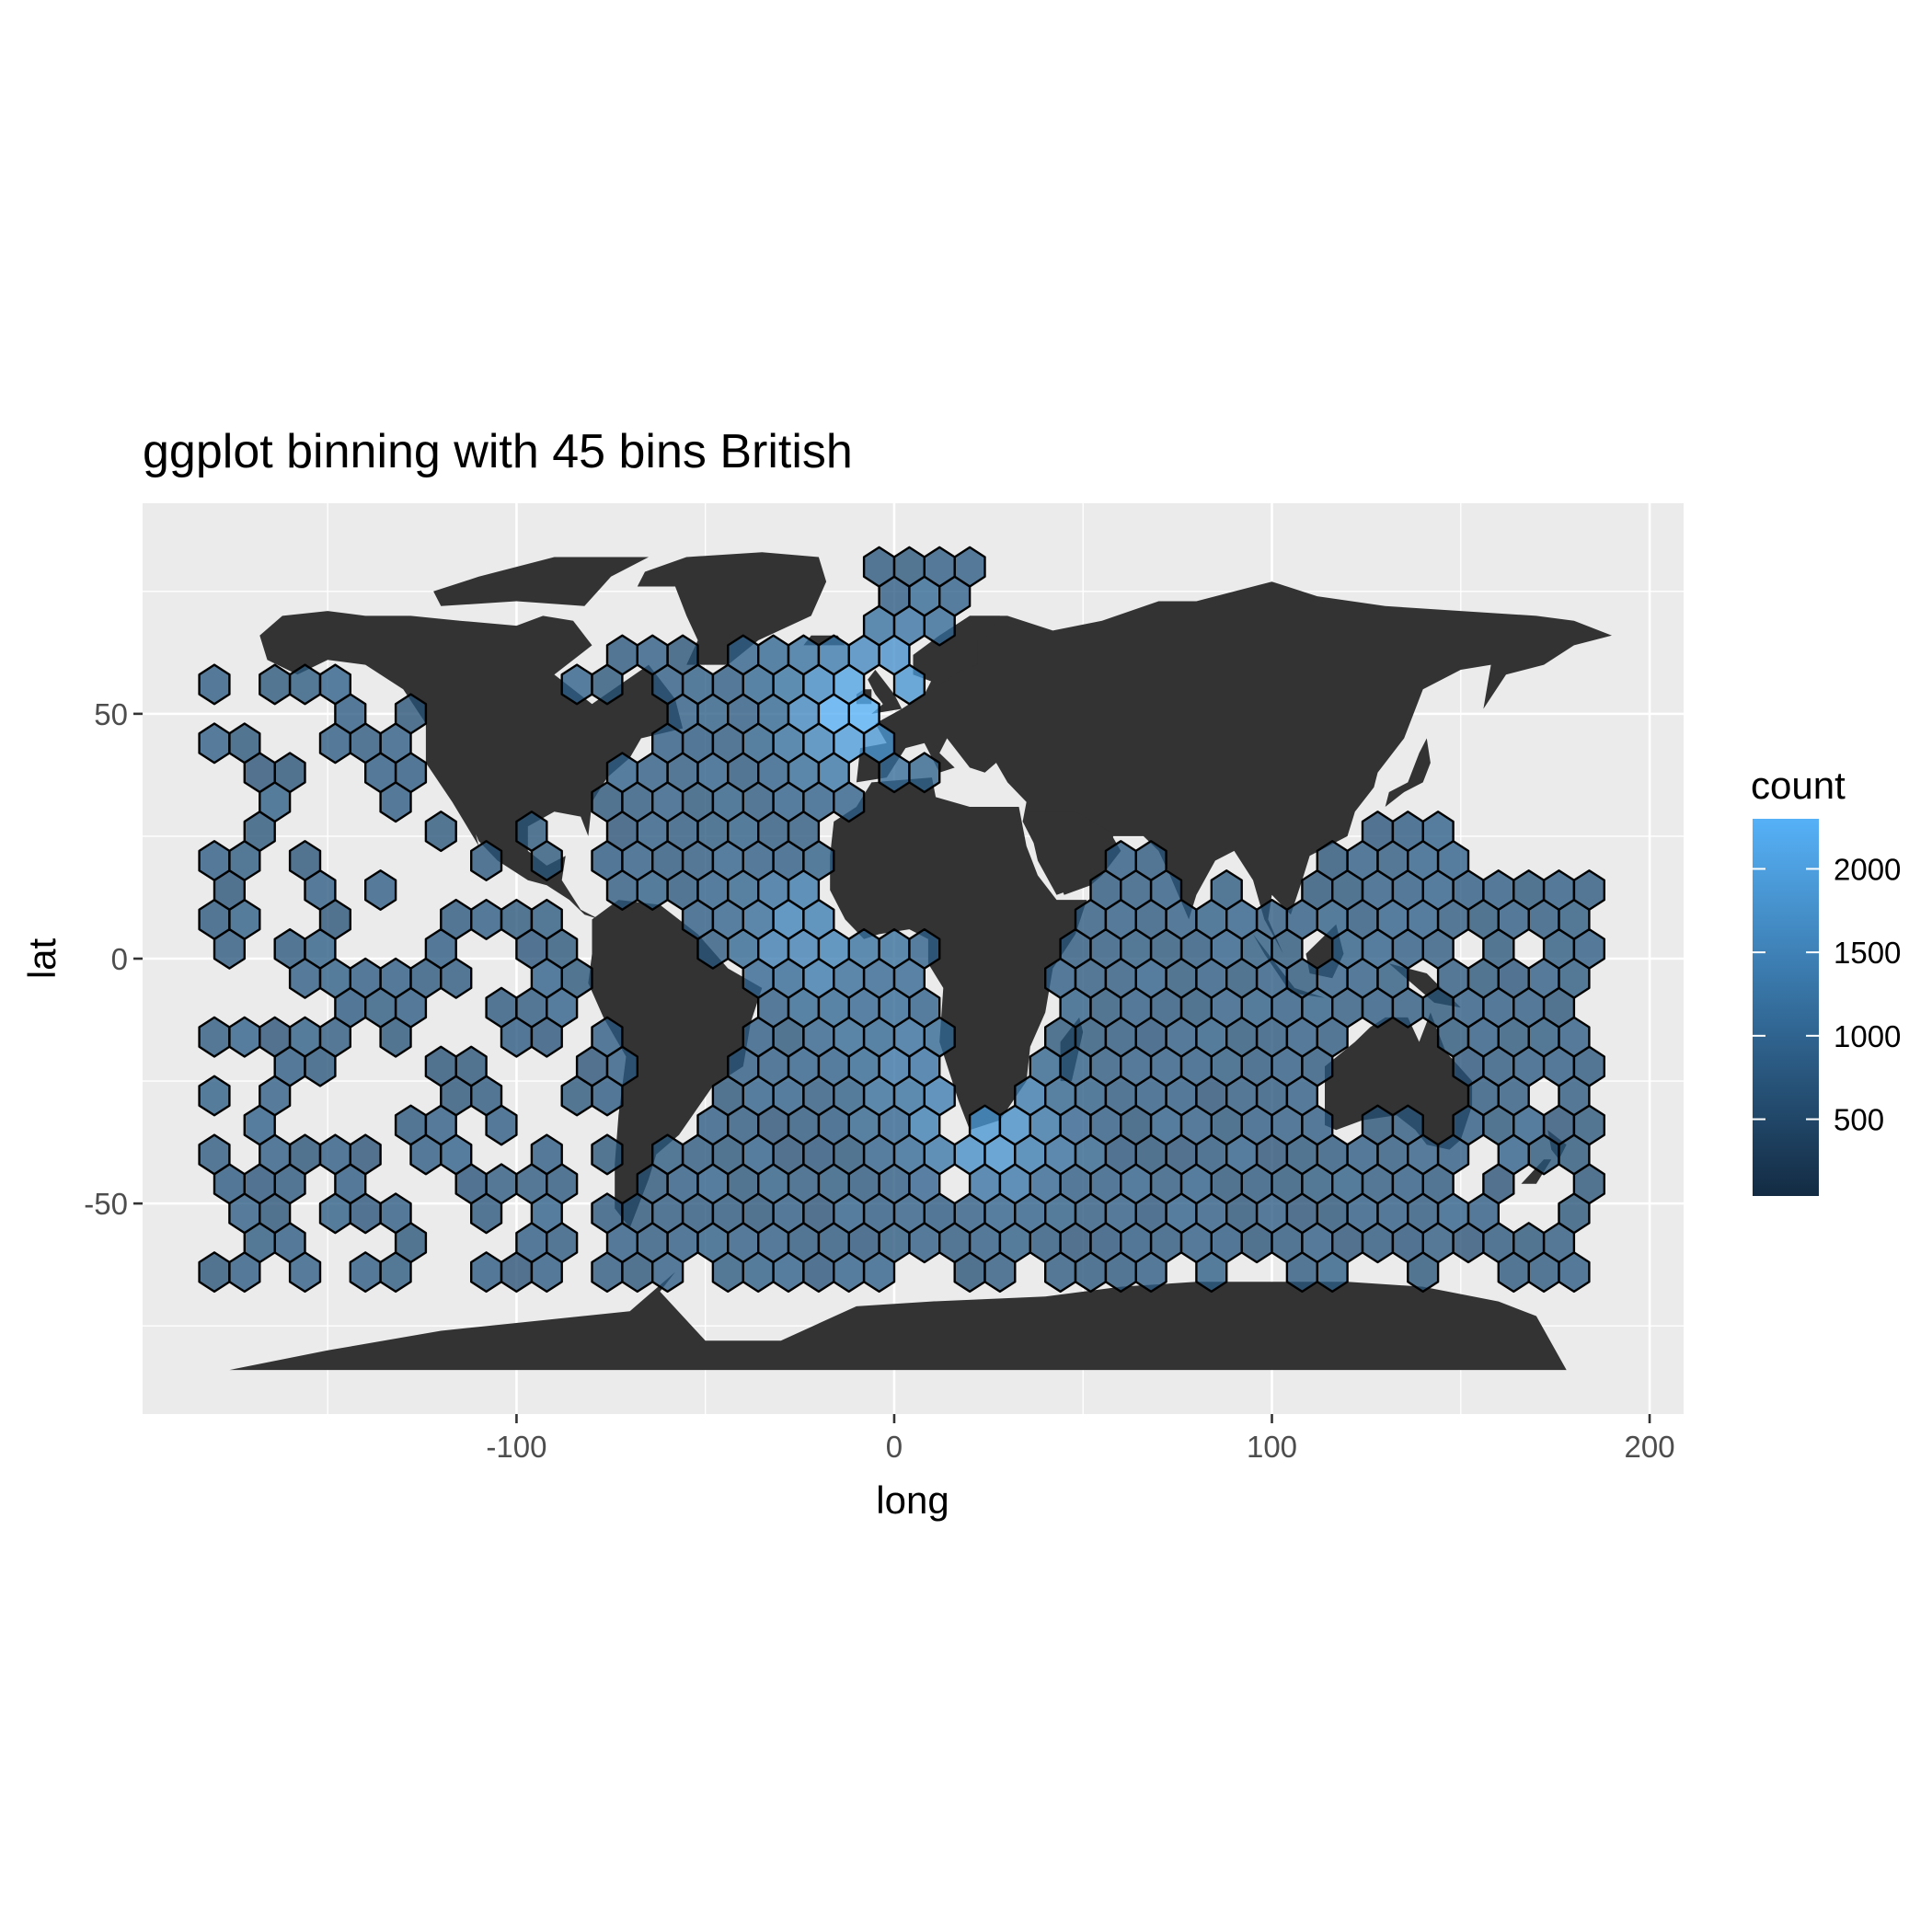 Image resolution: width=1932 pixels, height=1932 pixels. Describe the element at coordinates (1073, 853) in the screenshot. I see `land-arabia` at that location.